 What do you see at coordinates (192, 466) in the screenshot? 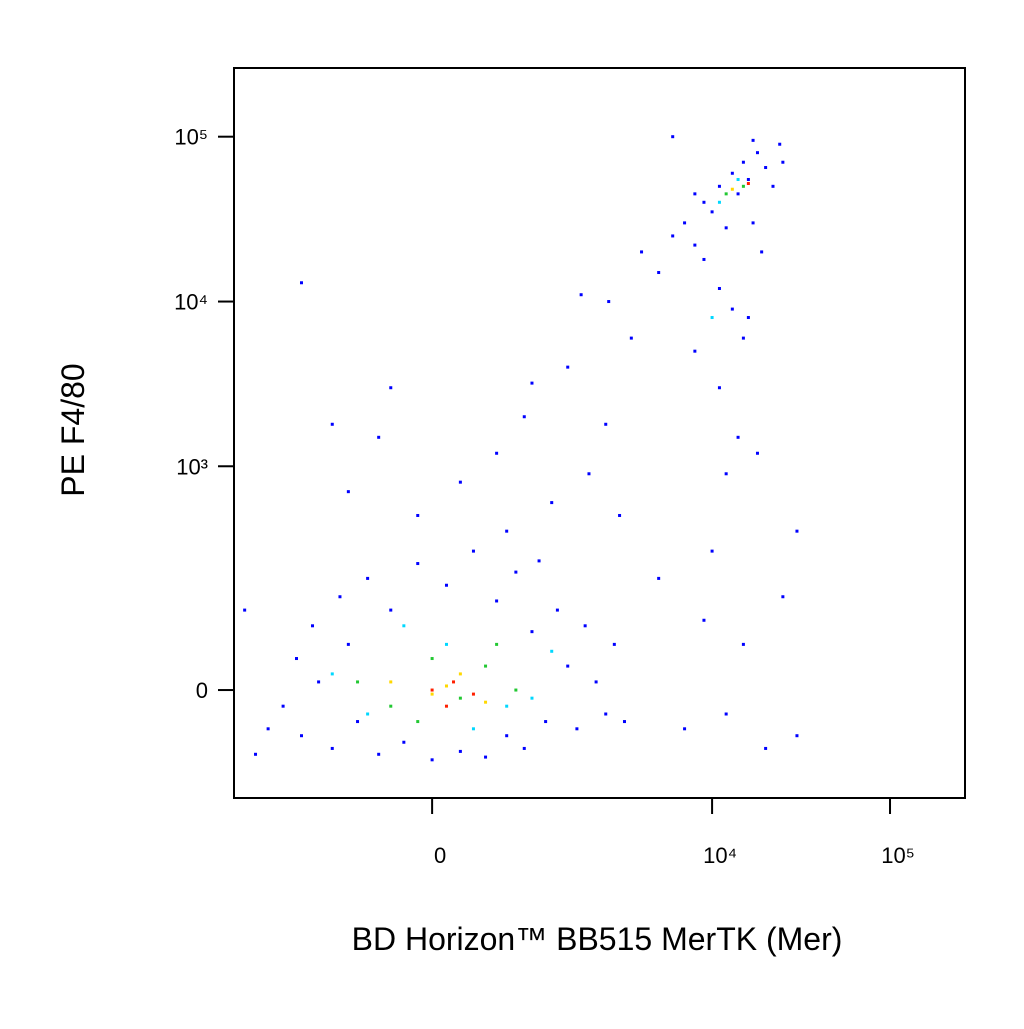
I see `y-tick-label: 10³` at bounding box center [192, 466].